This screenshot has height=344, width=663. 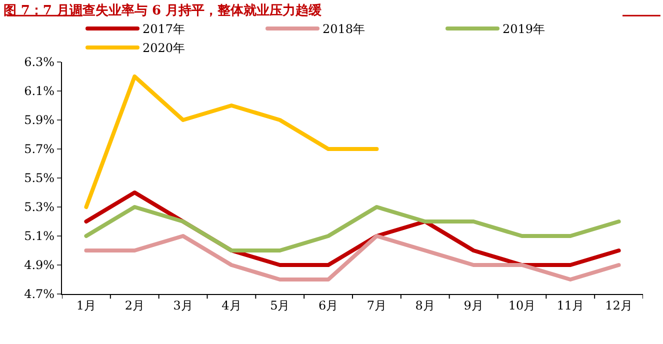 I want to click on y-tick-label: 6.1%, so click(x=39, y=91).